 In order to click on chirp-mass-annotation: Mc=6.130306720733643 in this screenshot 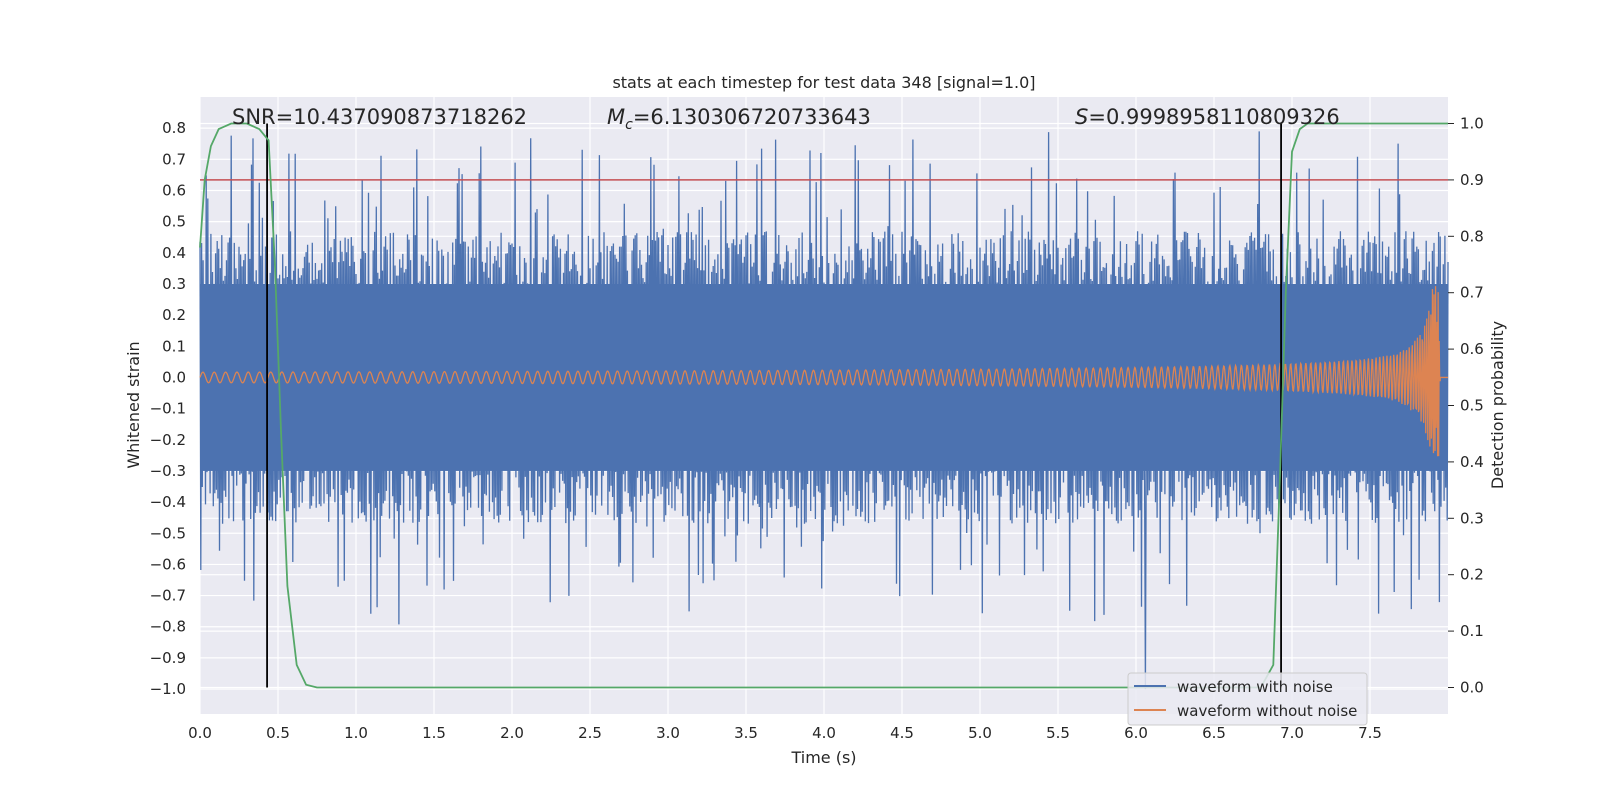, I will do `click(739, 119)`.